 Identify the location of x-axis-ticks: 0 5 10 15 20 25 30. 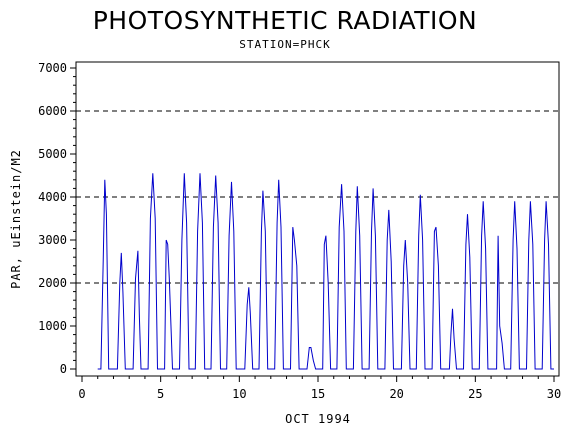
(319, 388).